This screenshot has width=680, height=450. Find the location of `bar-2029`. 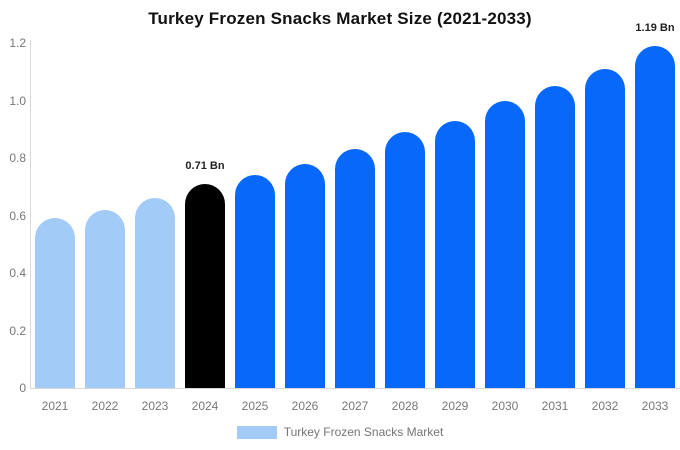

bar-2029 is located at coordinates (455, 254).